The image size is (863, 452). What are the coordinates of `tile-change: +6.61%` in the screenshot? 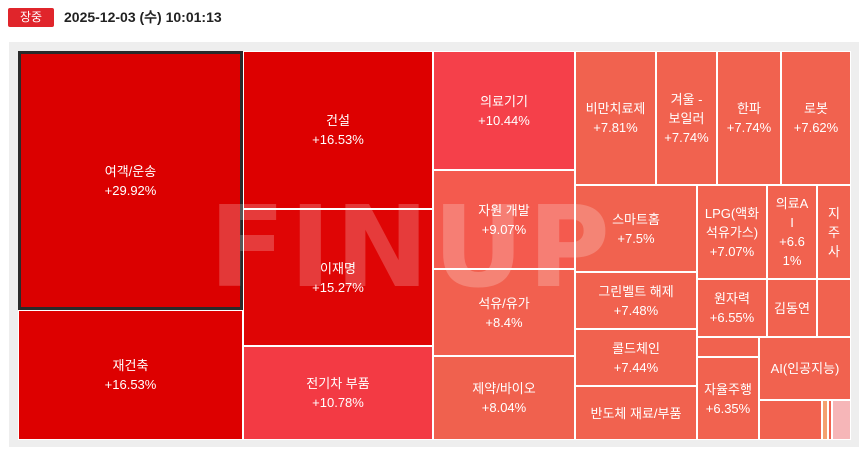 It's located at (792, 251).